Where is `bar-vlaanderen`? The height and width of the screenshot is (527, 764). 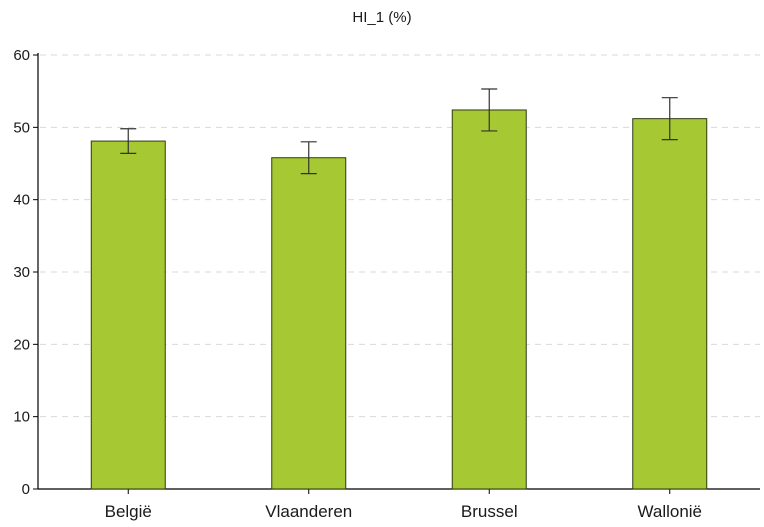
bar-vlaanderen is located at coordinates (309, 323).